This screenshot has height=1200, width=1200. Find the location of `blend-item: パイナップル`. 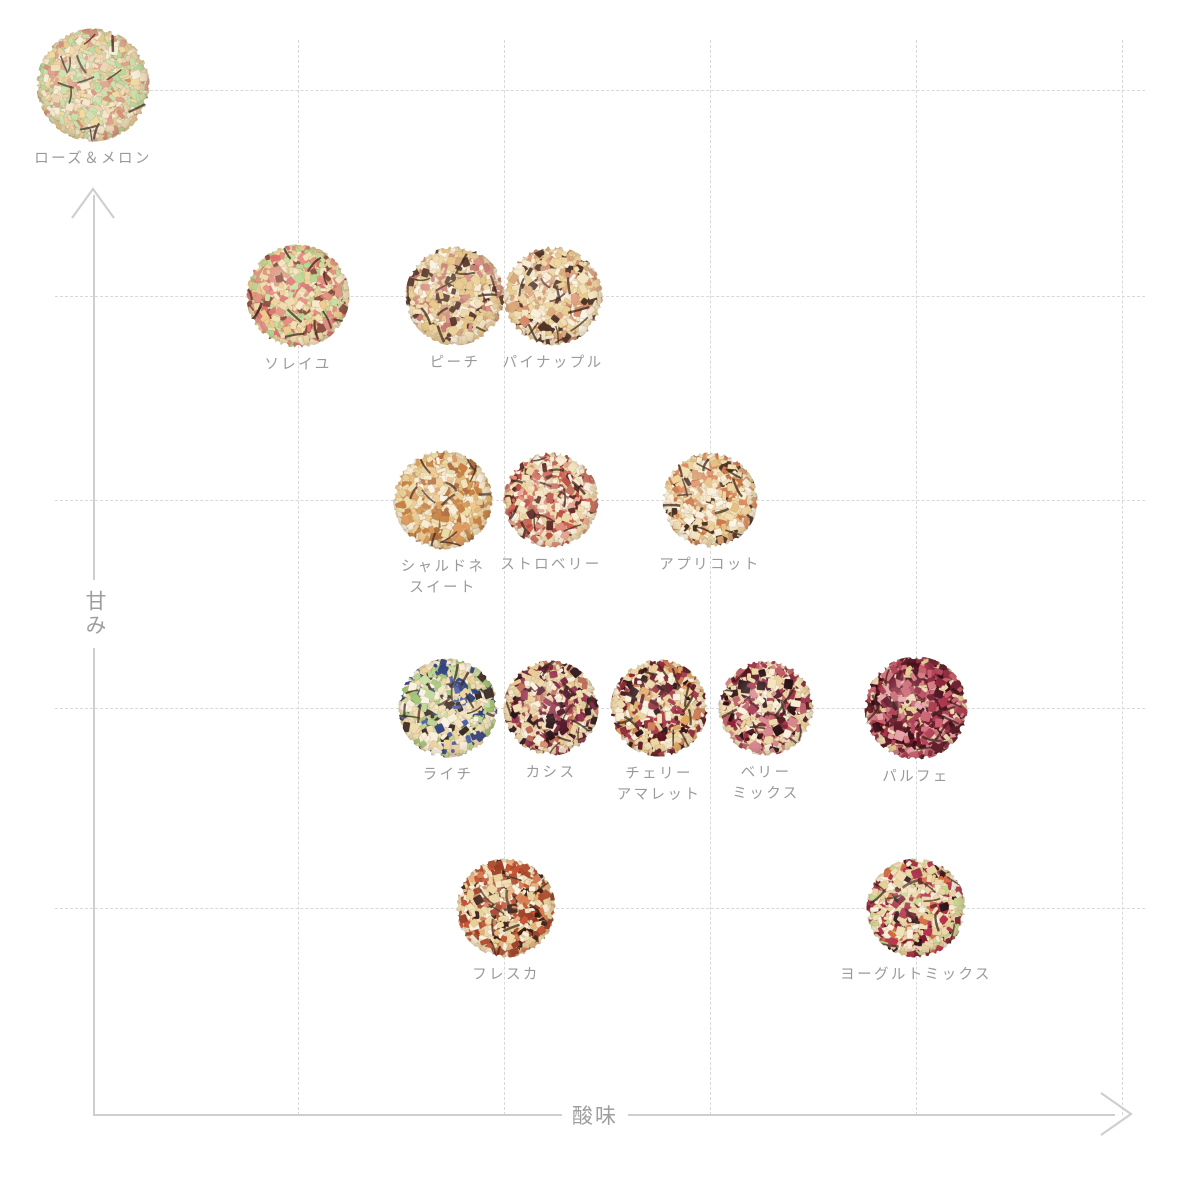

blend-item: パイナップル is located at coordinates (552, 308).